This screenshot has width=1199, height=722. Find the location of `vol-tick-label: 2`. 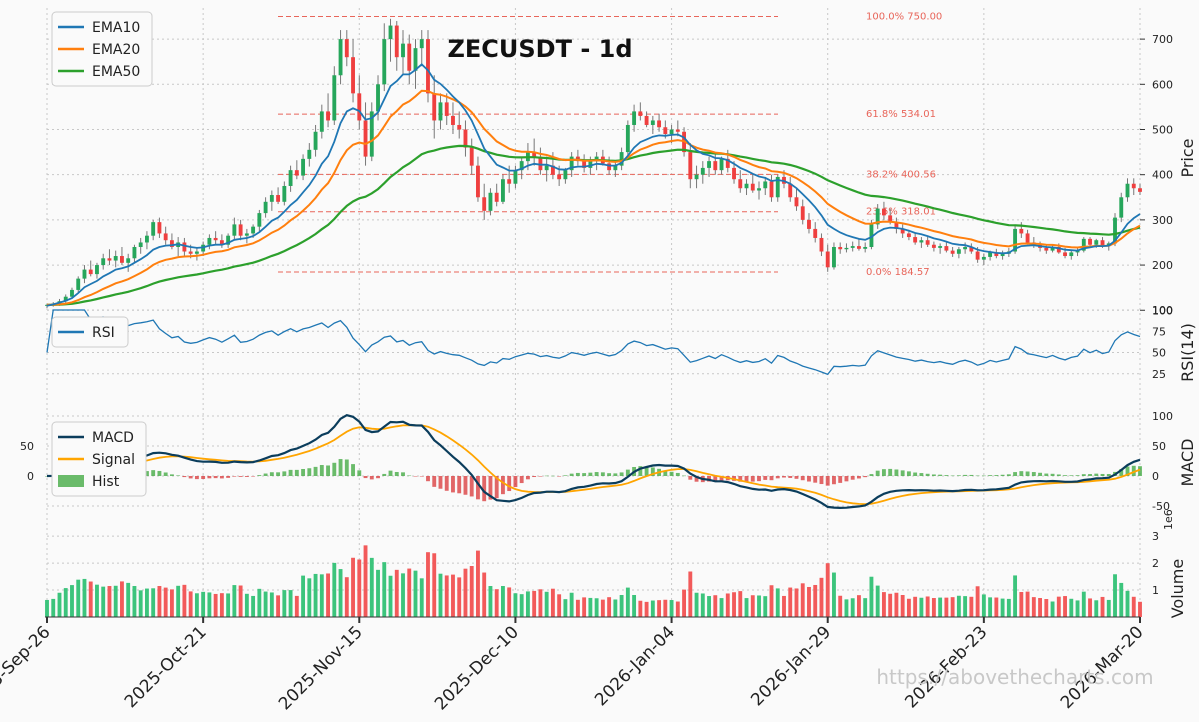

vol-tick-label: 2 is located at coordinates (1155, 563).